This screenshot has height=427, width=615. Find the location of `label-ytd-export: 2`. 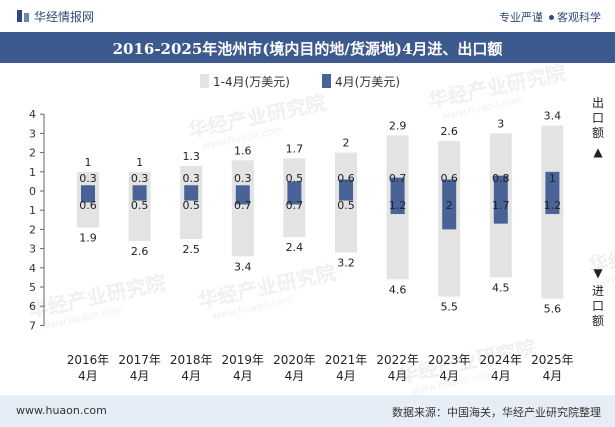

label-ytd-export: 2 is located at coordinates (346, 143).